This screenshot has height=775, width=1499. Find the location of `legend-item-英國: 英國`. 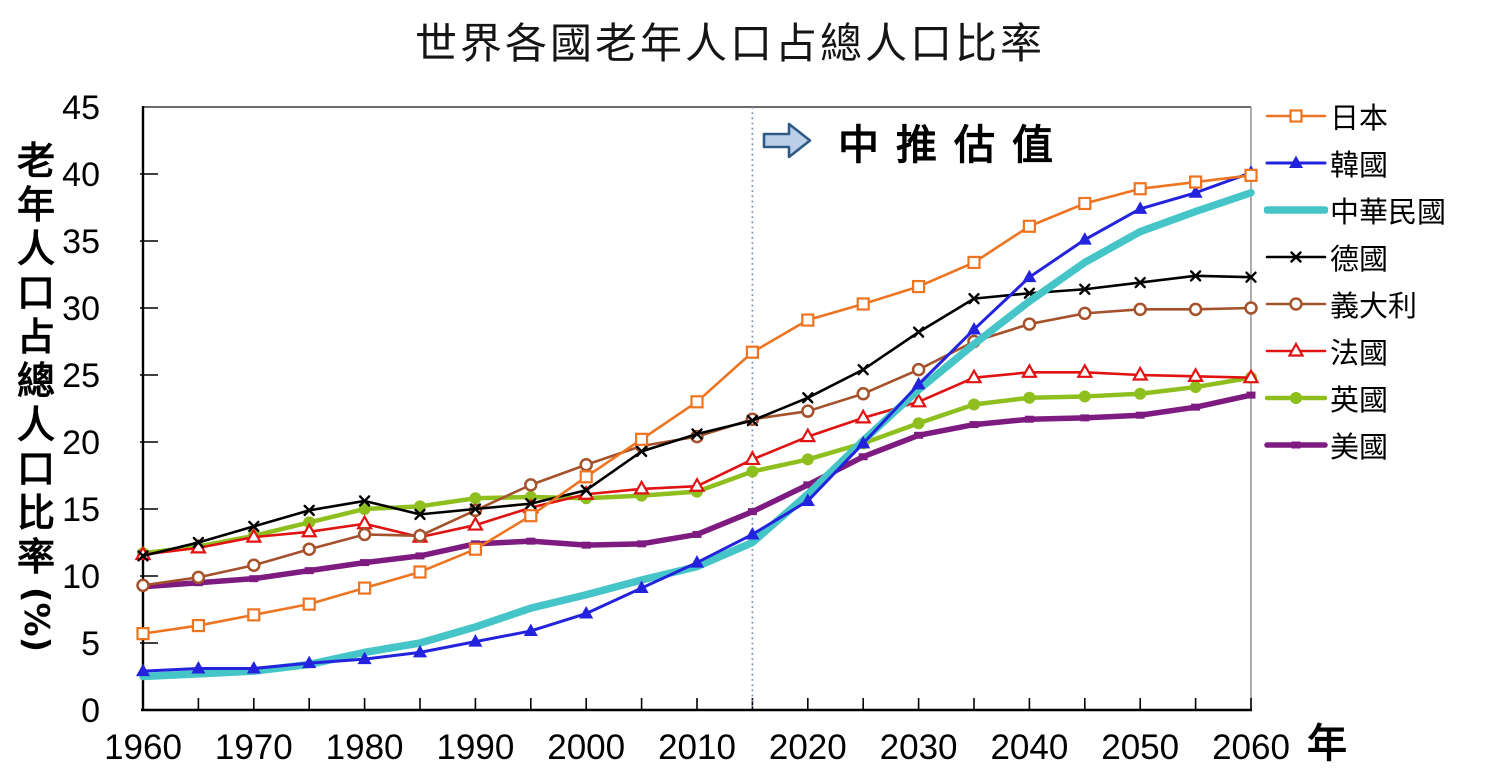

legend-item-英國: 英國 is located at coordinates (1355, 397).